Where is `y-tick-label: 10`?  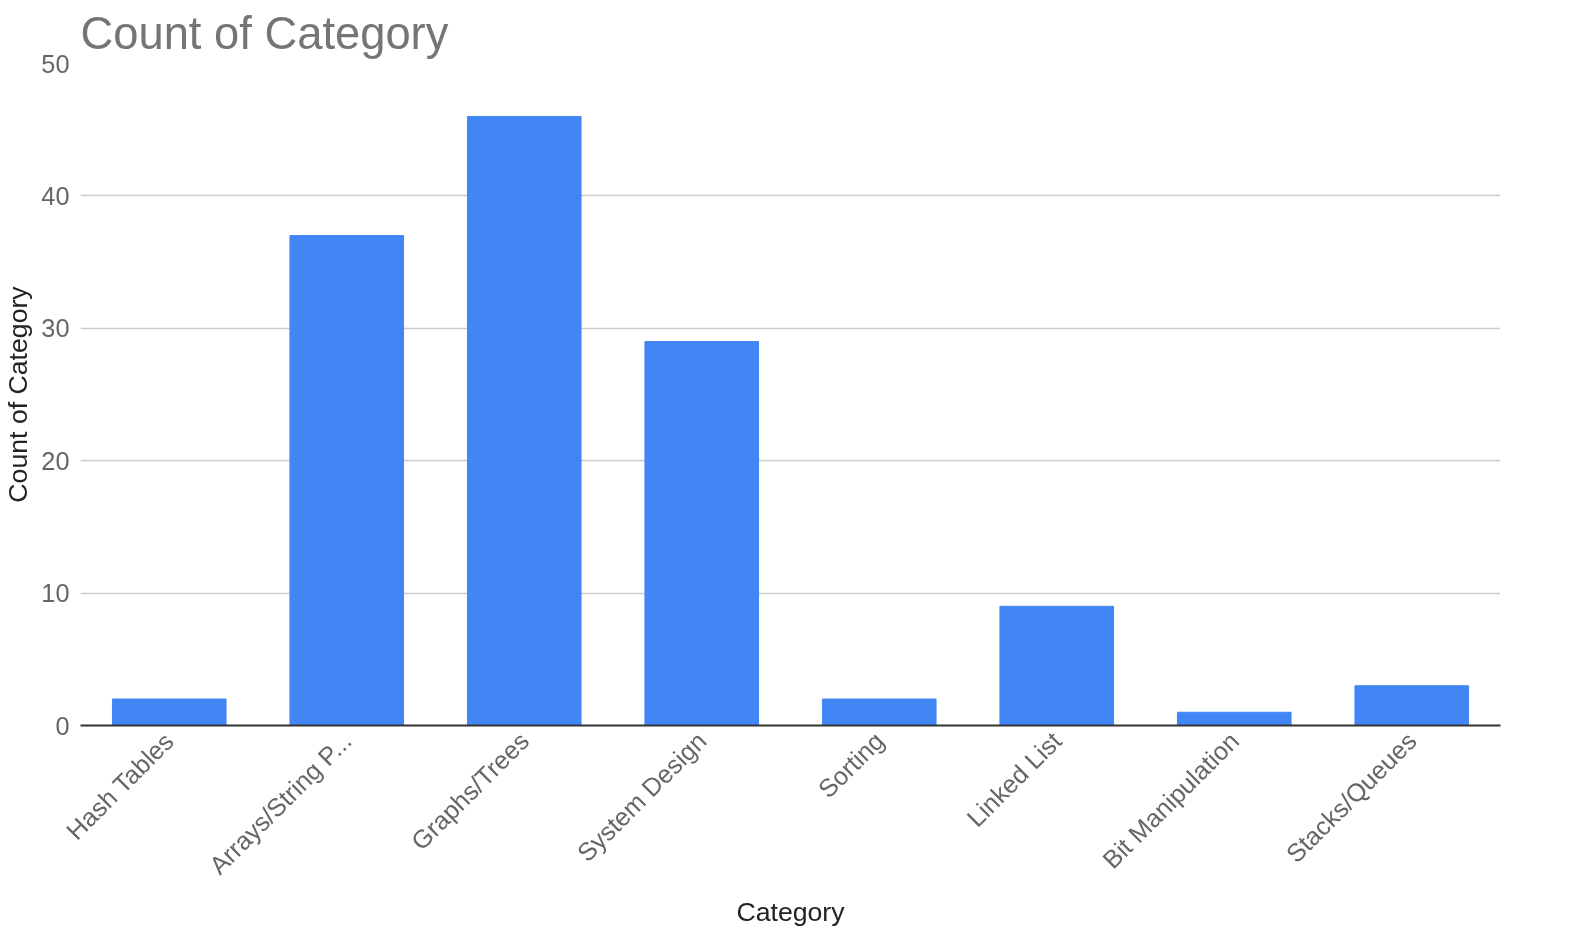 y-tick-label: 10 is located at coordinates (55, 593).